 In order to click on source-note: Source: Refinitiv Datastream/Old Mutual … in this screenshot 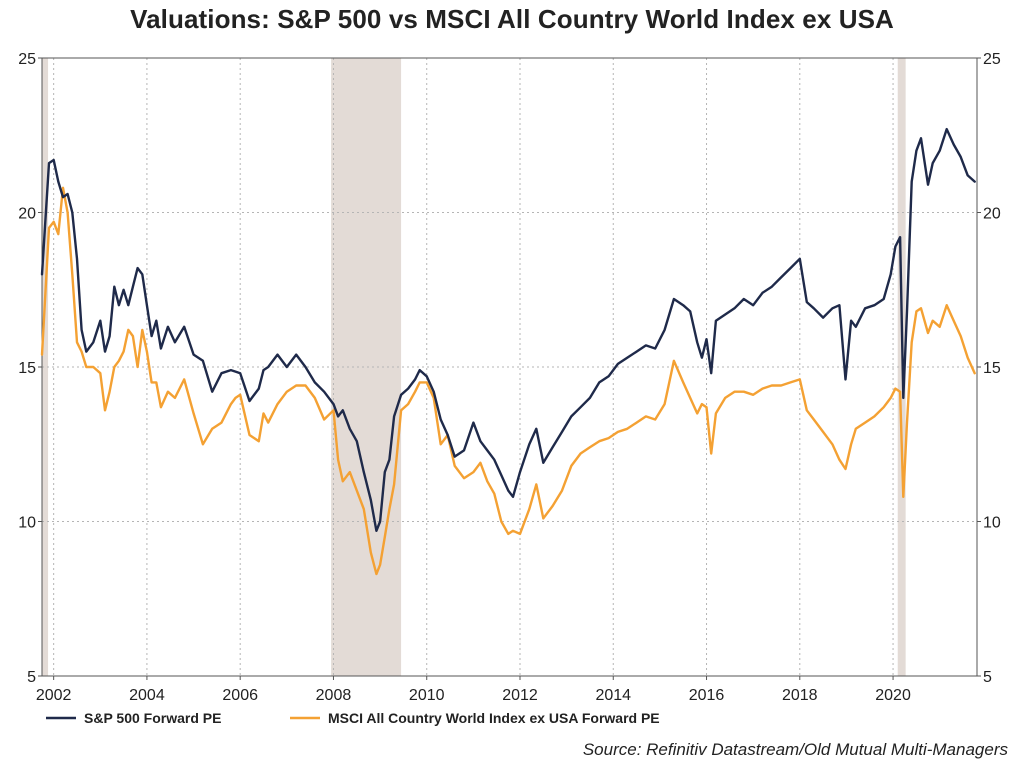, I will do `click(795, 749)`.